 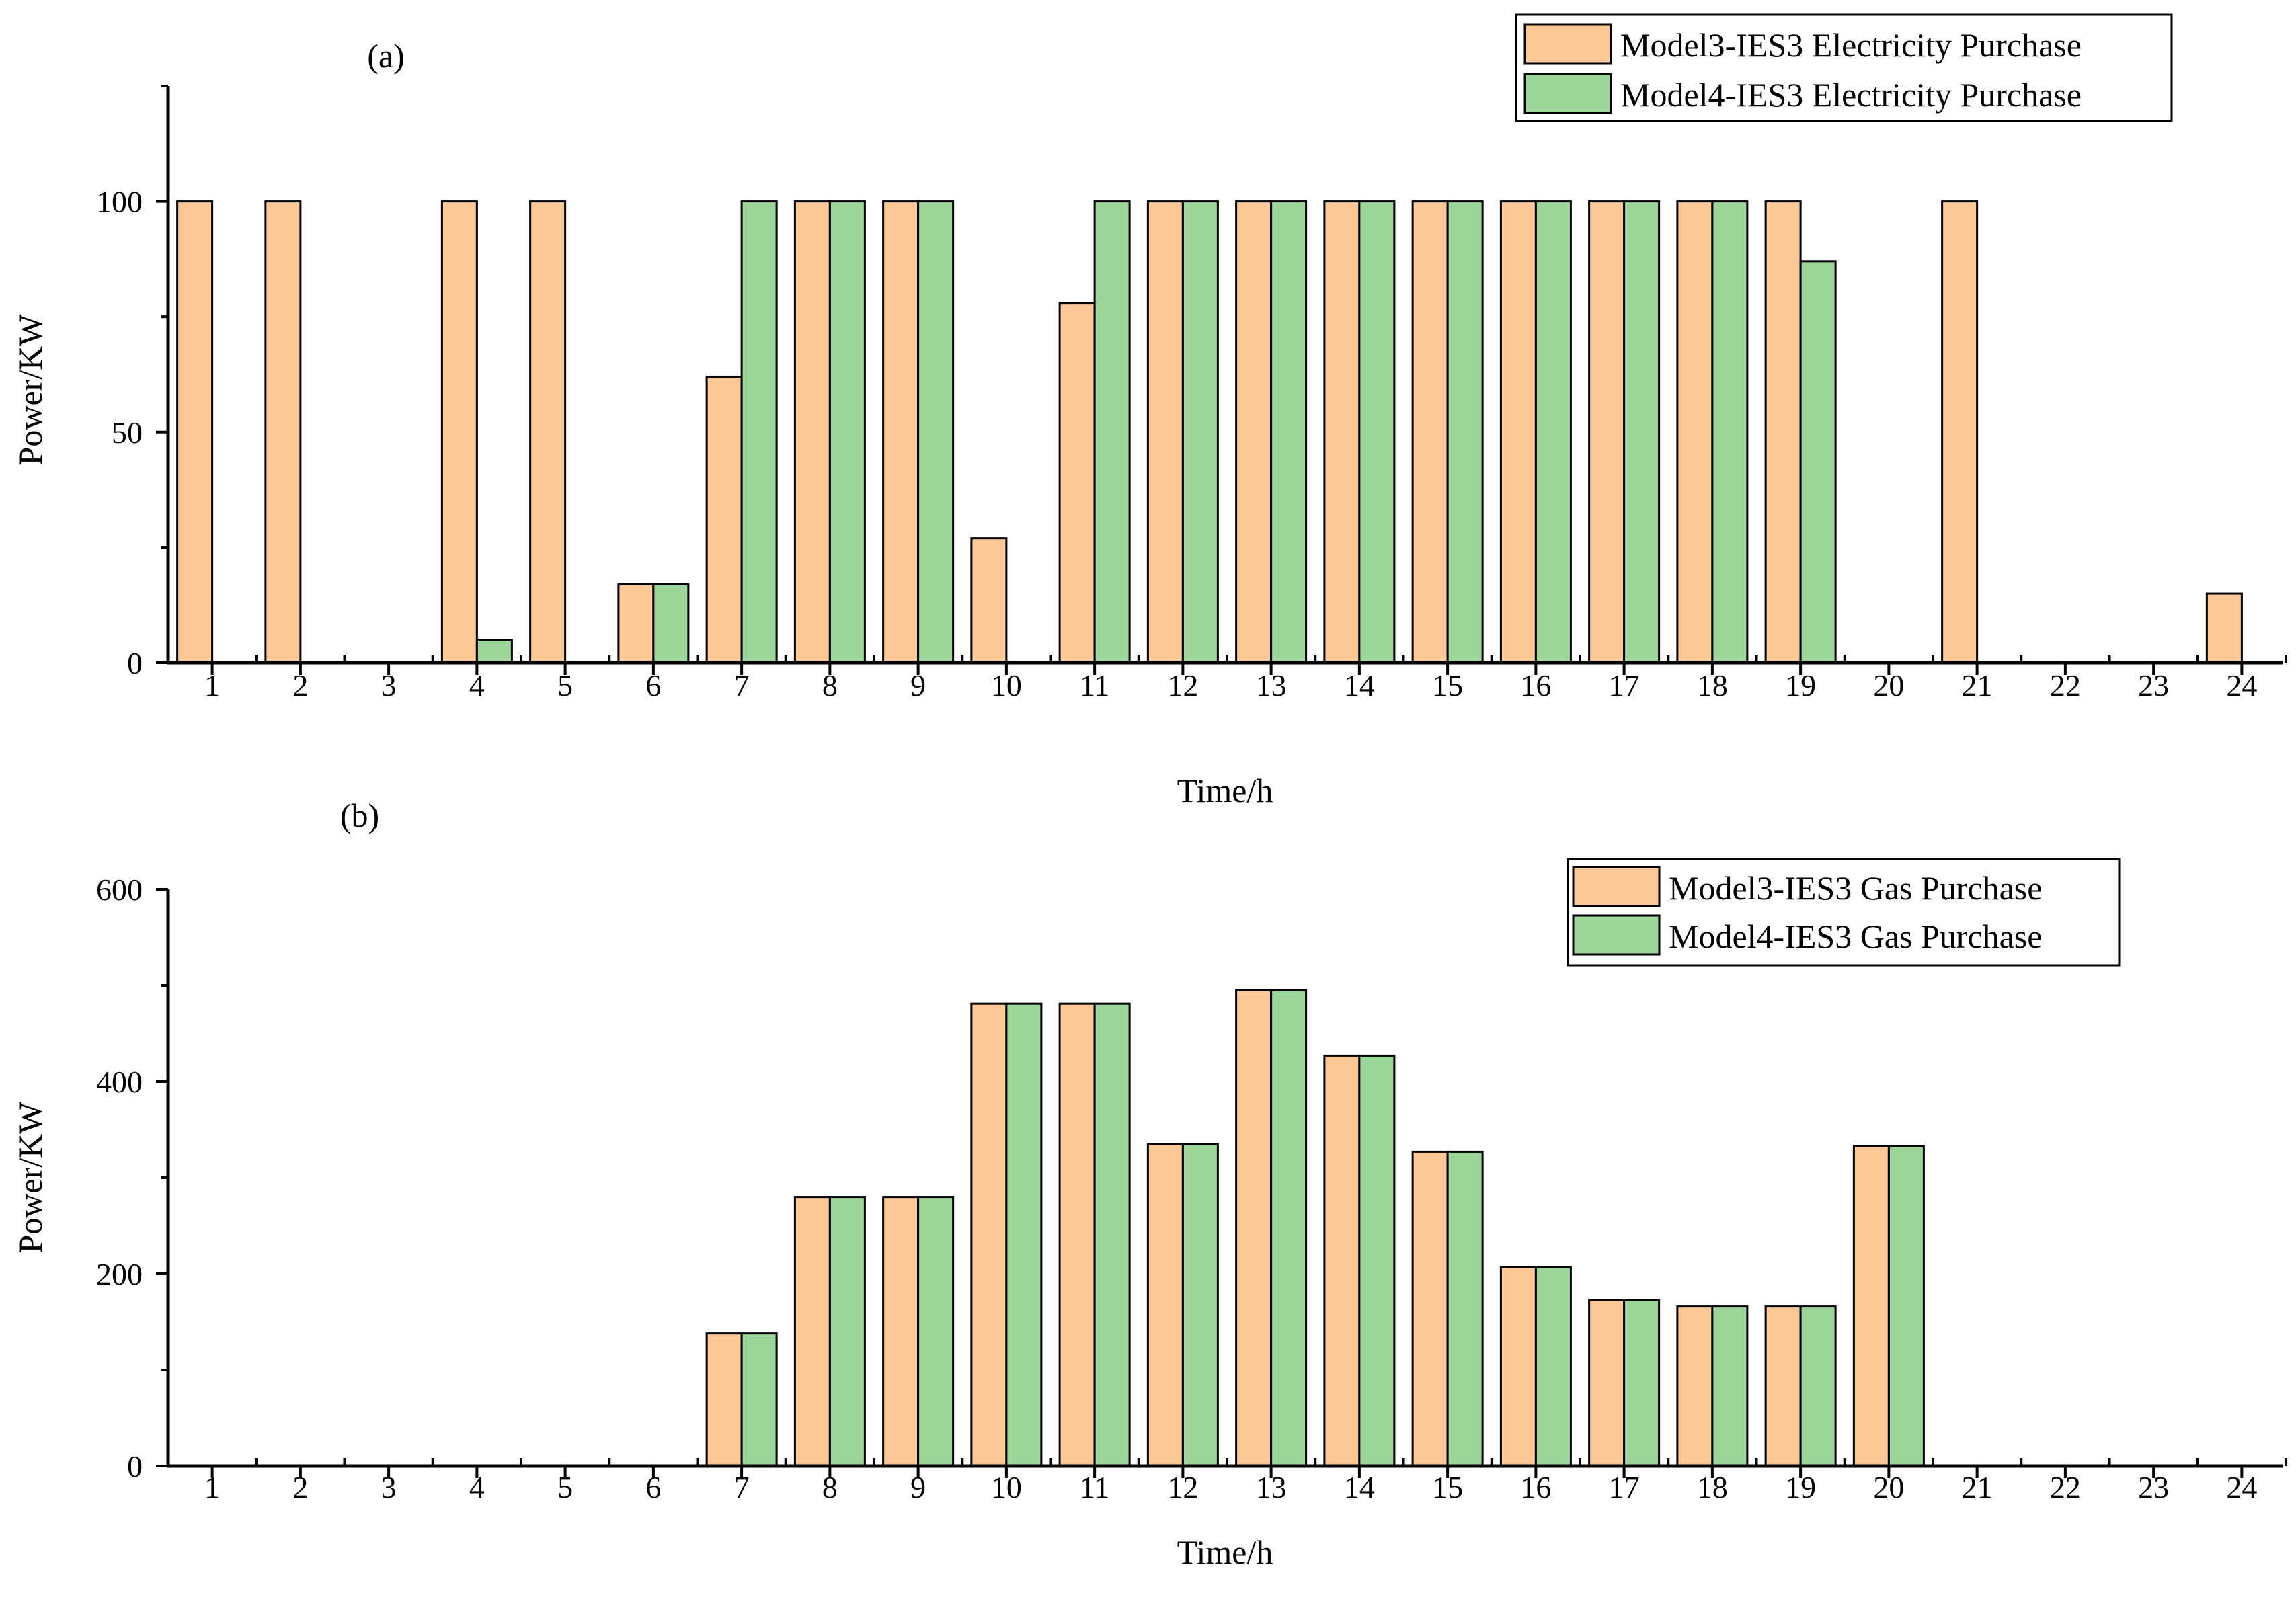 What do you see at coordinates (30, 390) in the screenshot?
I see `panel-a-y-axis-title: Power/KW` at bounding box center [30, 390].